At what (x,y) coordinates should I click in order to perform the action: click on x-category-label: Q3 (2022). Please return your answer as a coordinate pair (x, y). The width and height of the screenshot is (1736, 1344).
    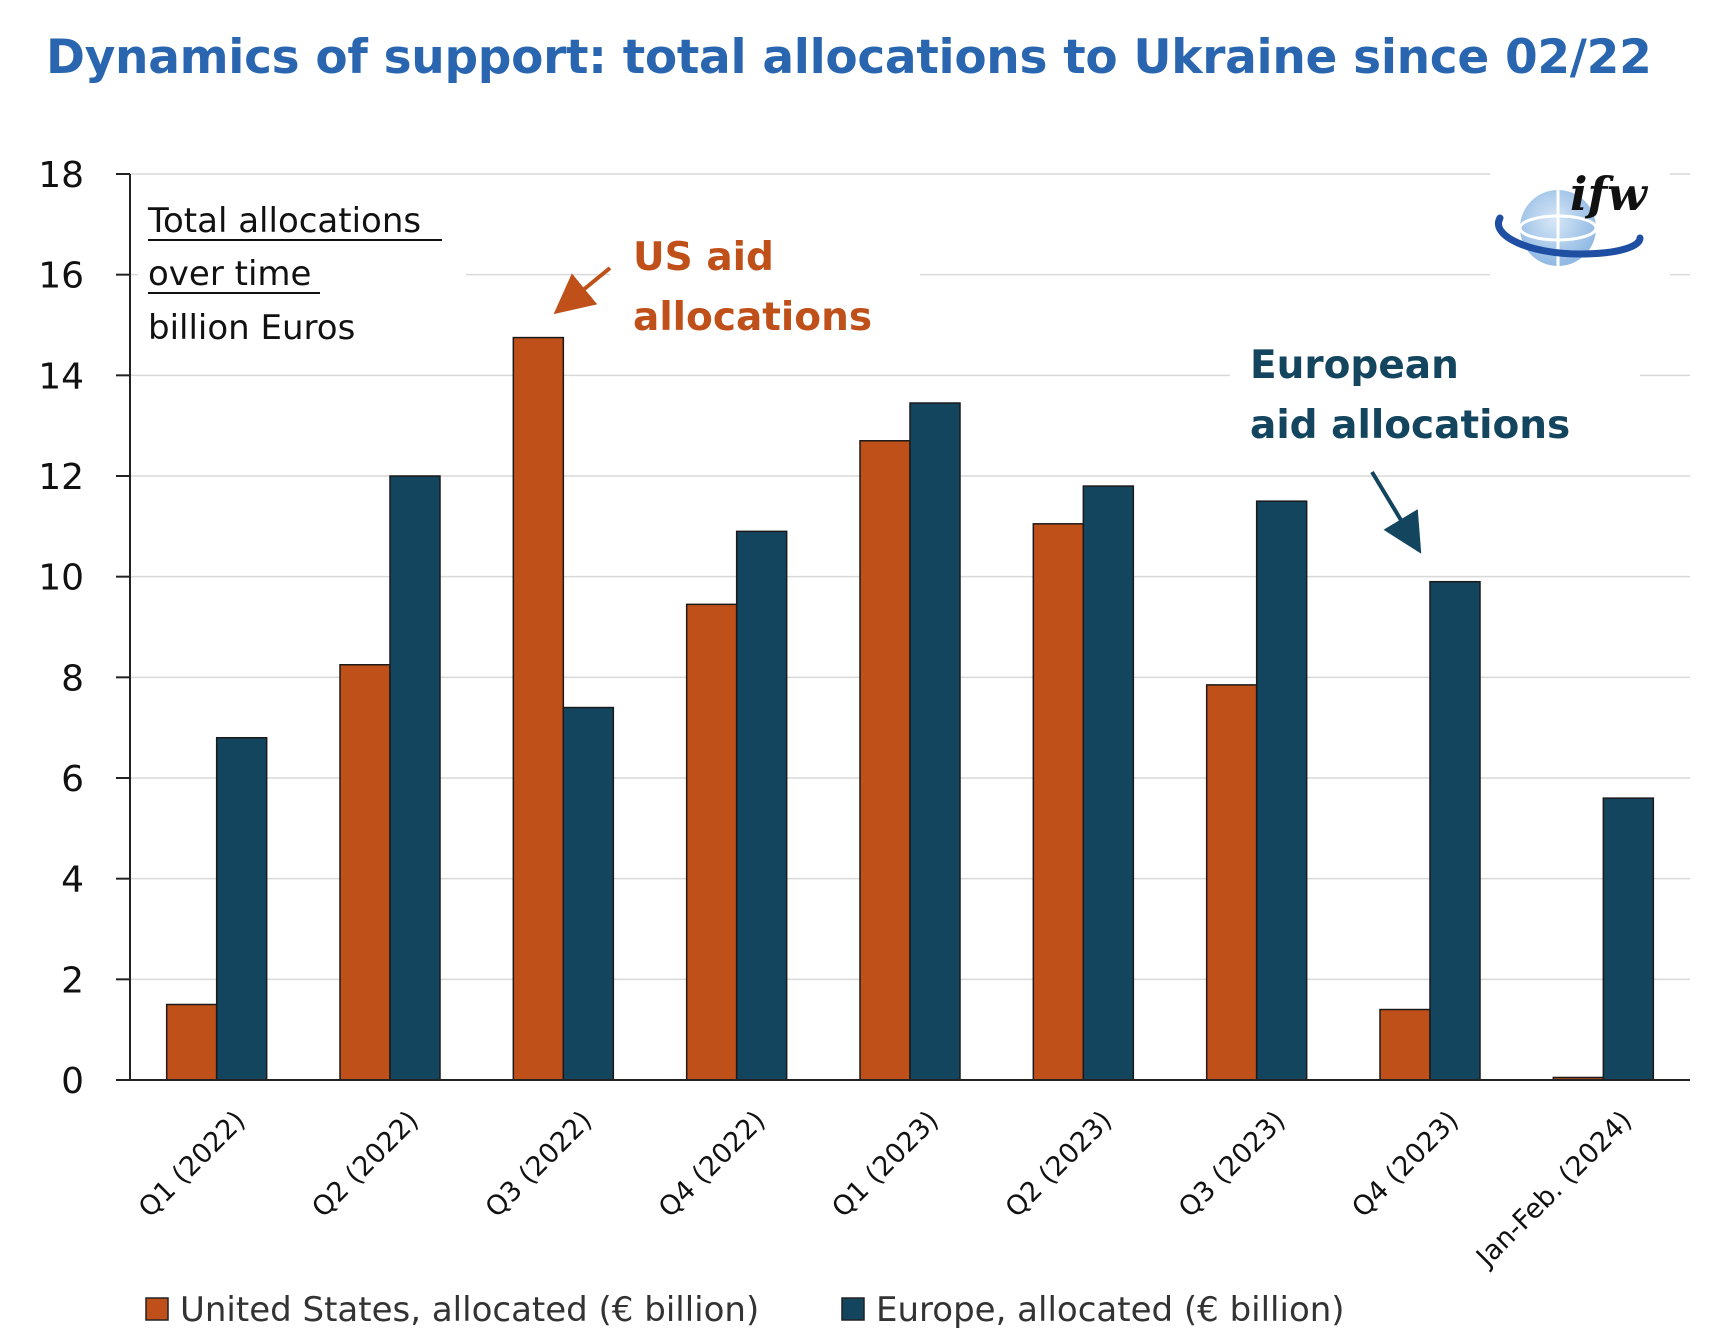
    Looking at the image, I should click on (539, 1164).